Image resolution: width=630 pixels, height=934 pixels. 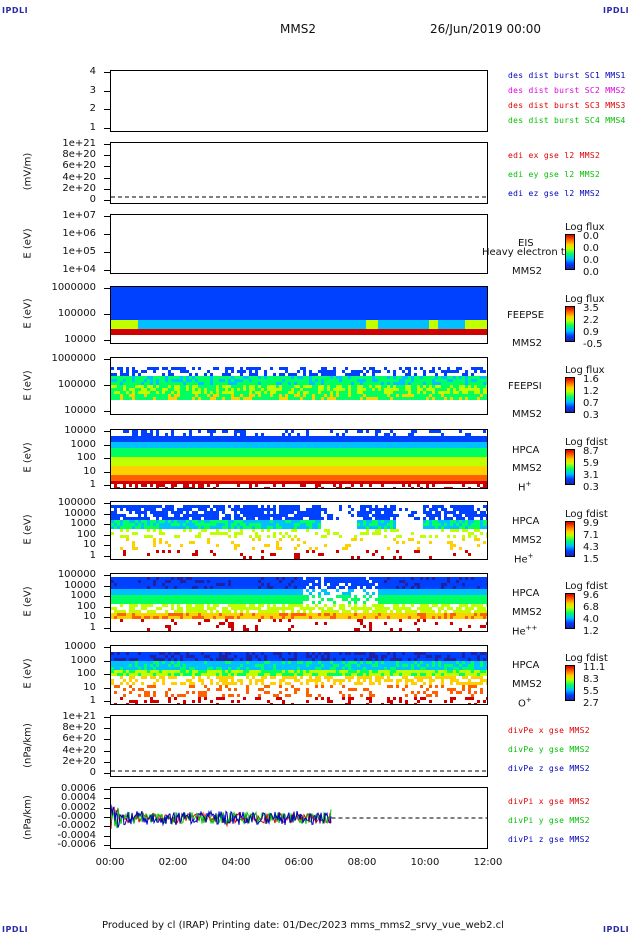 I want to click on legend-entry: edi ez gse l2 MMS2, so click(x=554, y=193).